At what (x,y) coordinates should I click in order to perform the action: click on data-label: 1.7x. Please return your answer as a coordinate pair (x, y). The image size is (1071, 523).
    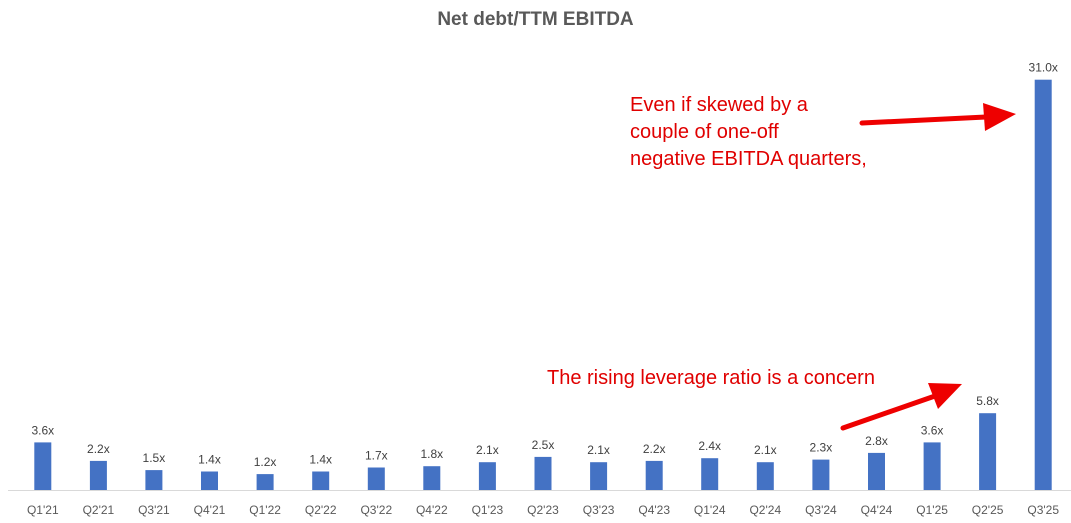
    Looking at the image, I should click on (376, 456).